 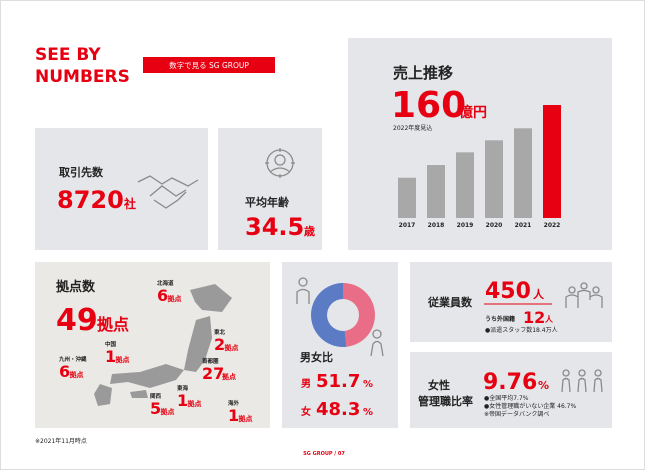 What do you see at coordinates (280, 163) in the screenshot?
I see `target-icon` at bounding box center [280, 163].